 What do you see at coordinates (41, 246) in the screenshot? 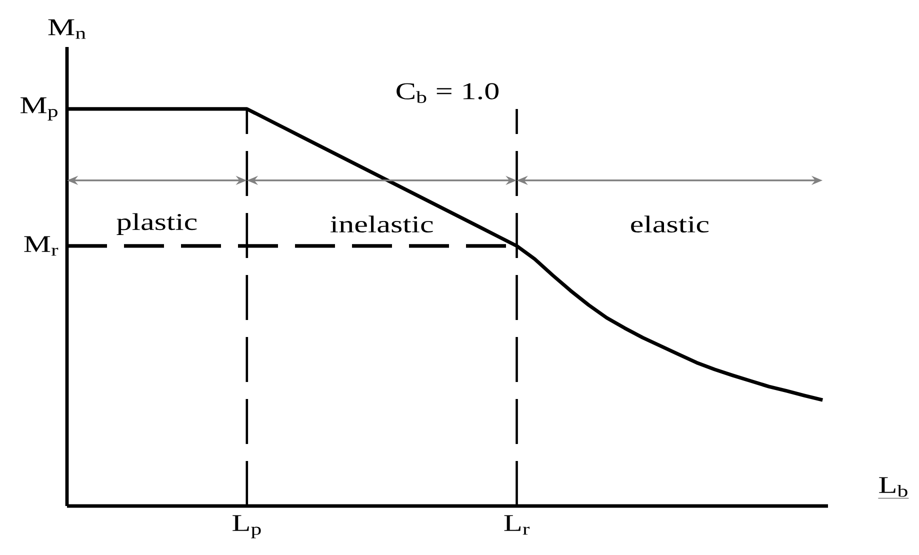
I see `series-label: M$_{r}$` at bounding box center [41, 246].